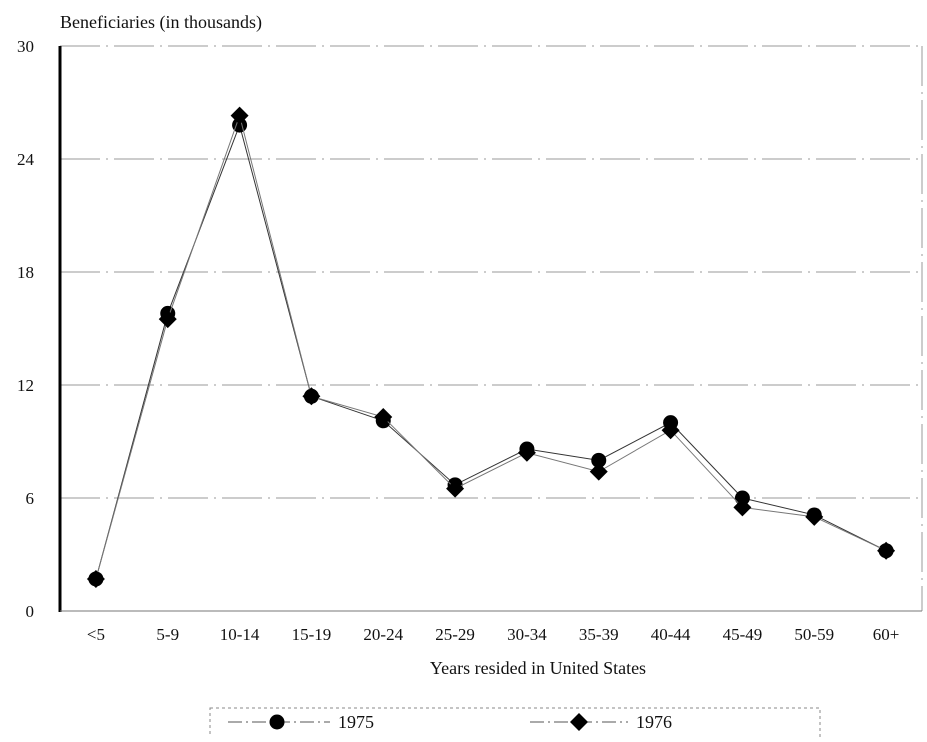 The height and width of the screenshot is (742, 927). I want to click on x-tick-label: 30-34, so click(527, 634).